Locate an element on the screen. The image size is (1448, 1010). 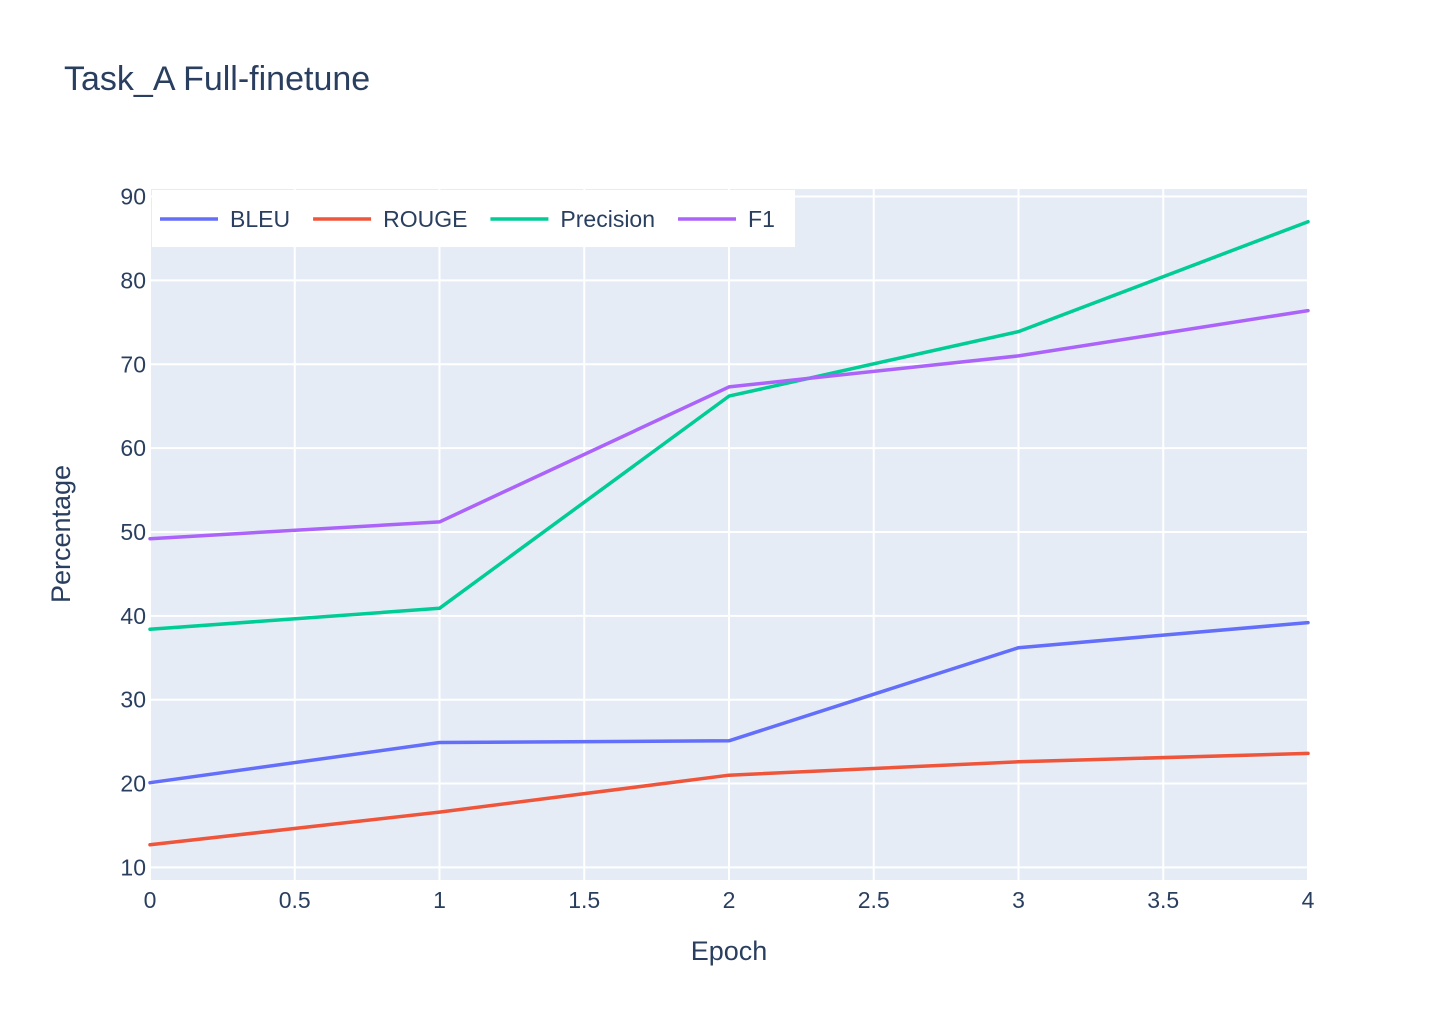
x-tick-label: 0 is located at coordinates (150, 900).